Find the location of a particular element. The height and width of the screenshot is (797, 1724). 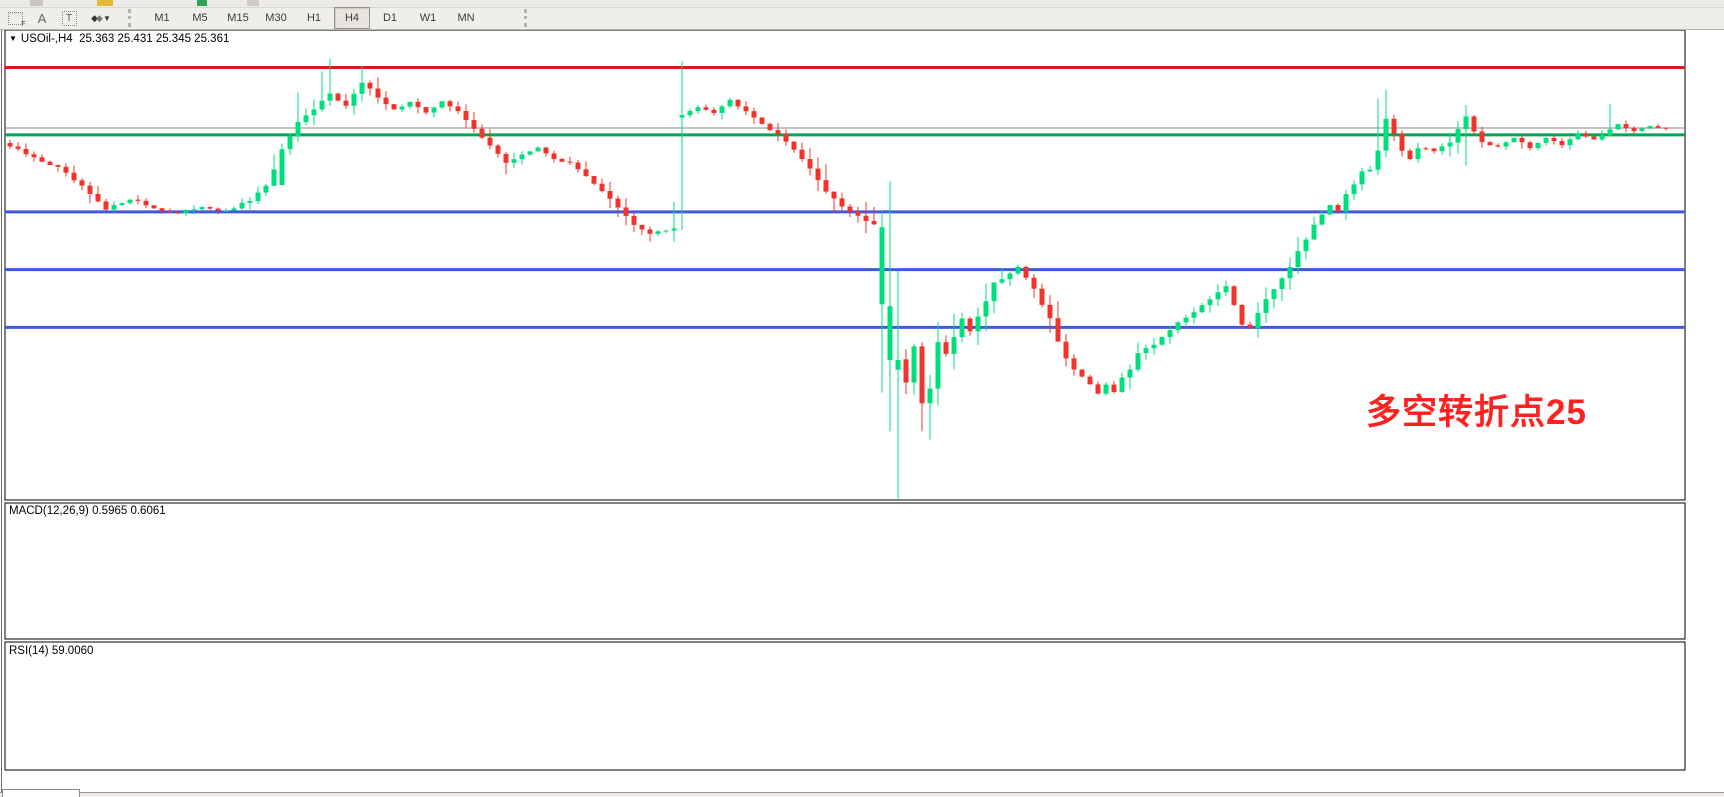

timeframe-button-m5: M5 is located at coordinates (200, 18).